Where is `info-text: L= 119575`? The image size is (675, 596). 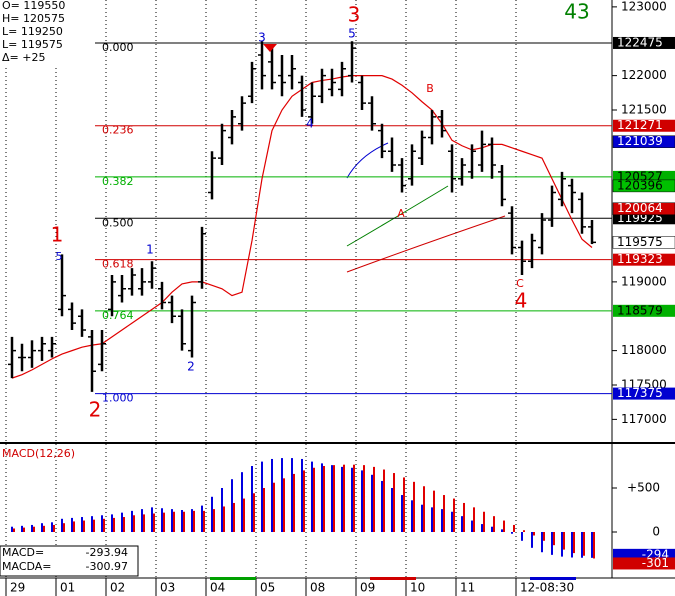
info-text: L= 119575 is located at coordinates (32, 44).